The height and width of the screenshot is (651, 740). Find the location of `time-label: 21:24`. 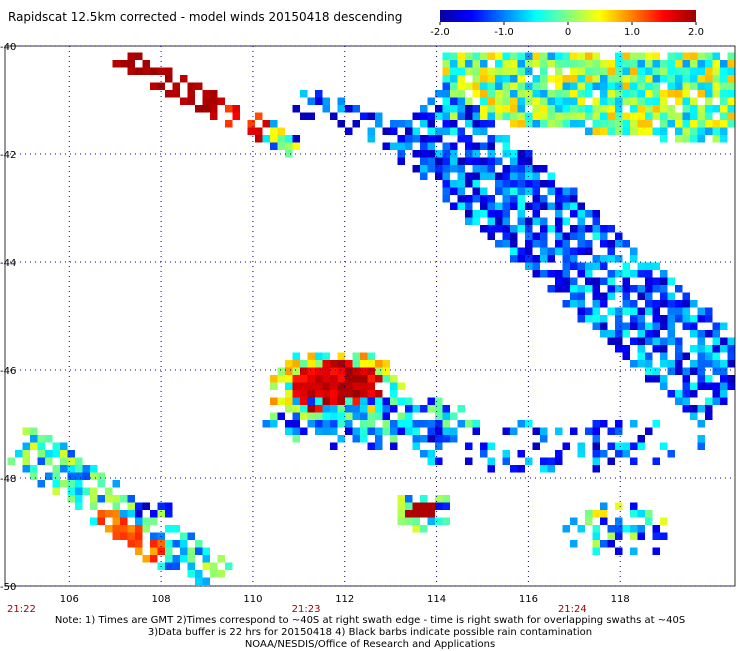

time-label: 21:24 is located at coordinates (572, 609).